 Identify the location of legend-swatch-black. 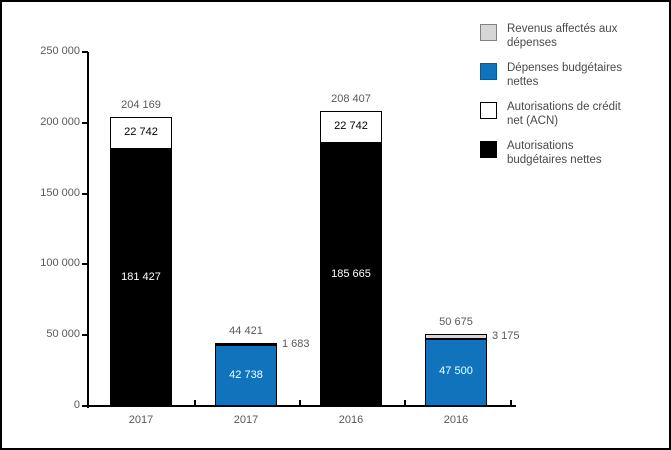
(488, 149).